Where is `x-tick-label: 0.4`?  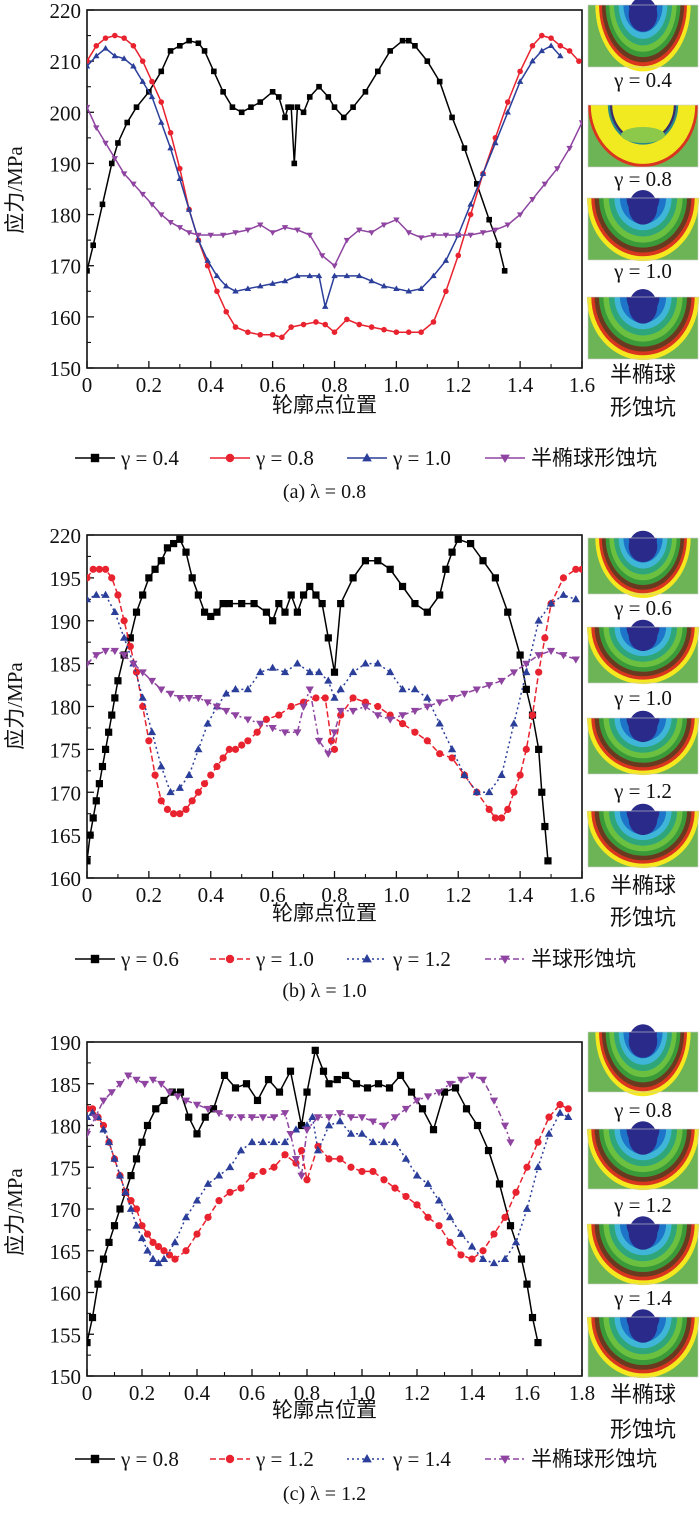
x-tick-label: 0.4 is located at coordinates (197, 1393).